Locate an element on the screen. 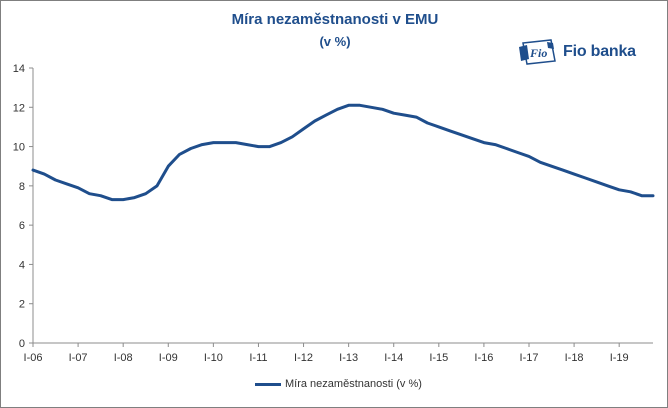  x-tick-label: I-11 is located at coordinates (258, 358).